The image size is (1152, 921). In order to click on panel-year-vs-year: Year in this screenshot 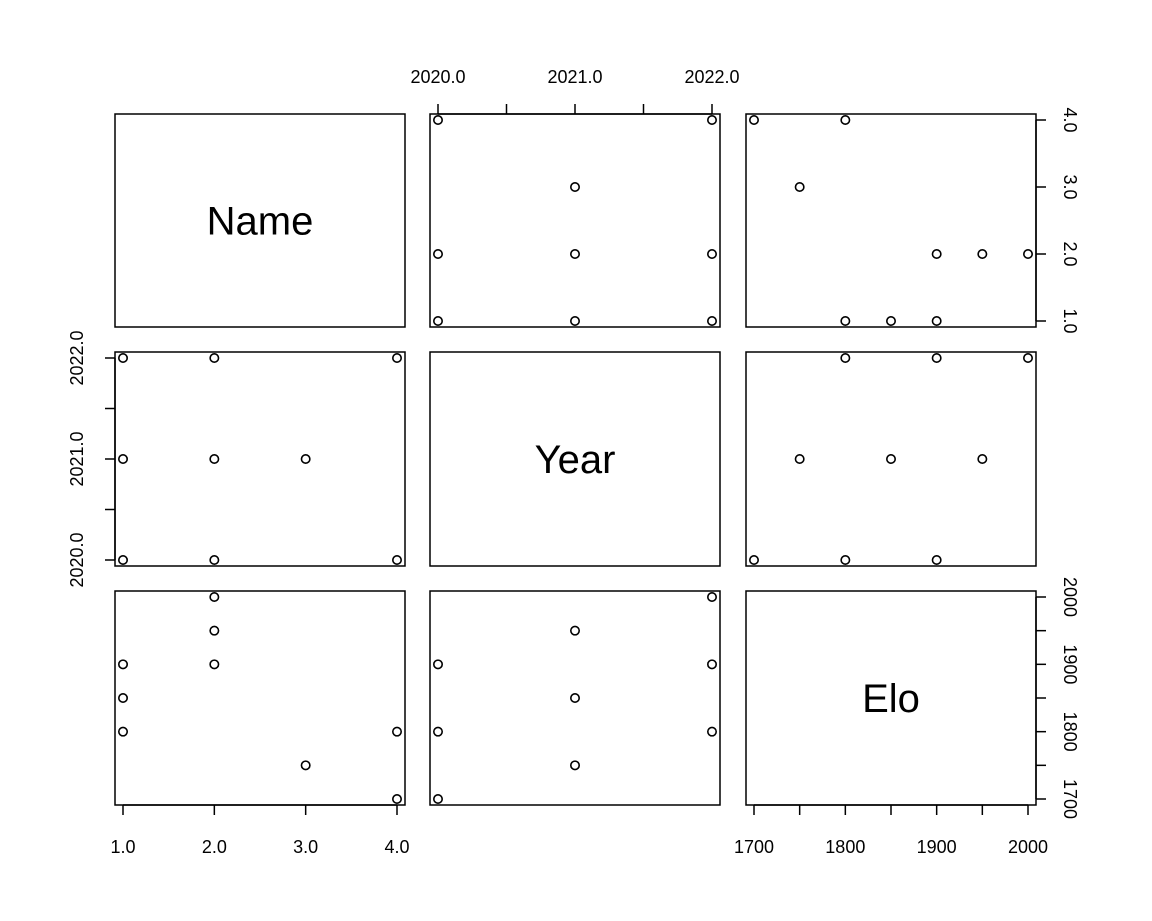, I will do `click(575, 459)`.